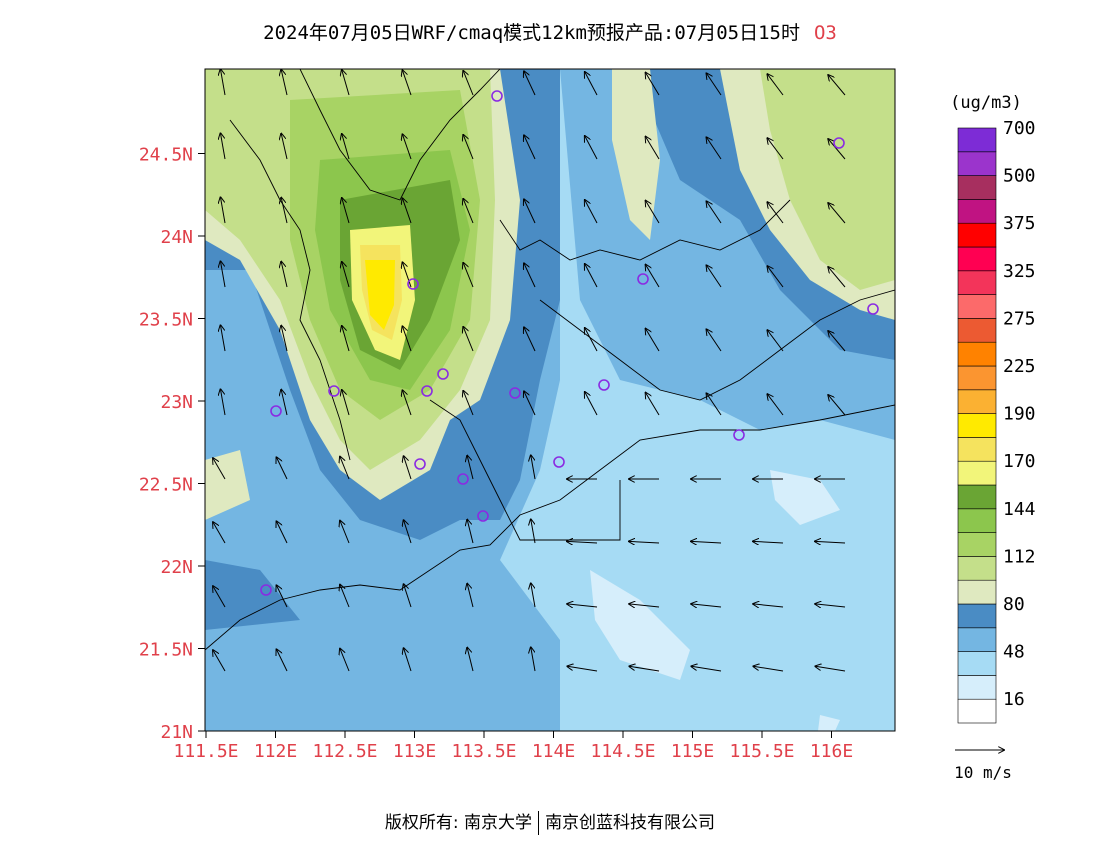 This screenshot has width=1100, height=850. I want to click on legend-label: 144, so click(1019, 509).